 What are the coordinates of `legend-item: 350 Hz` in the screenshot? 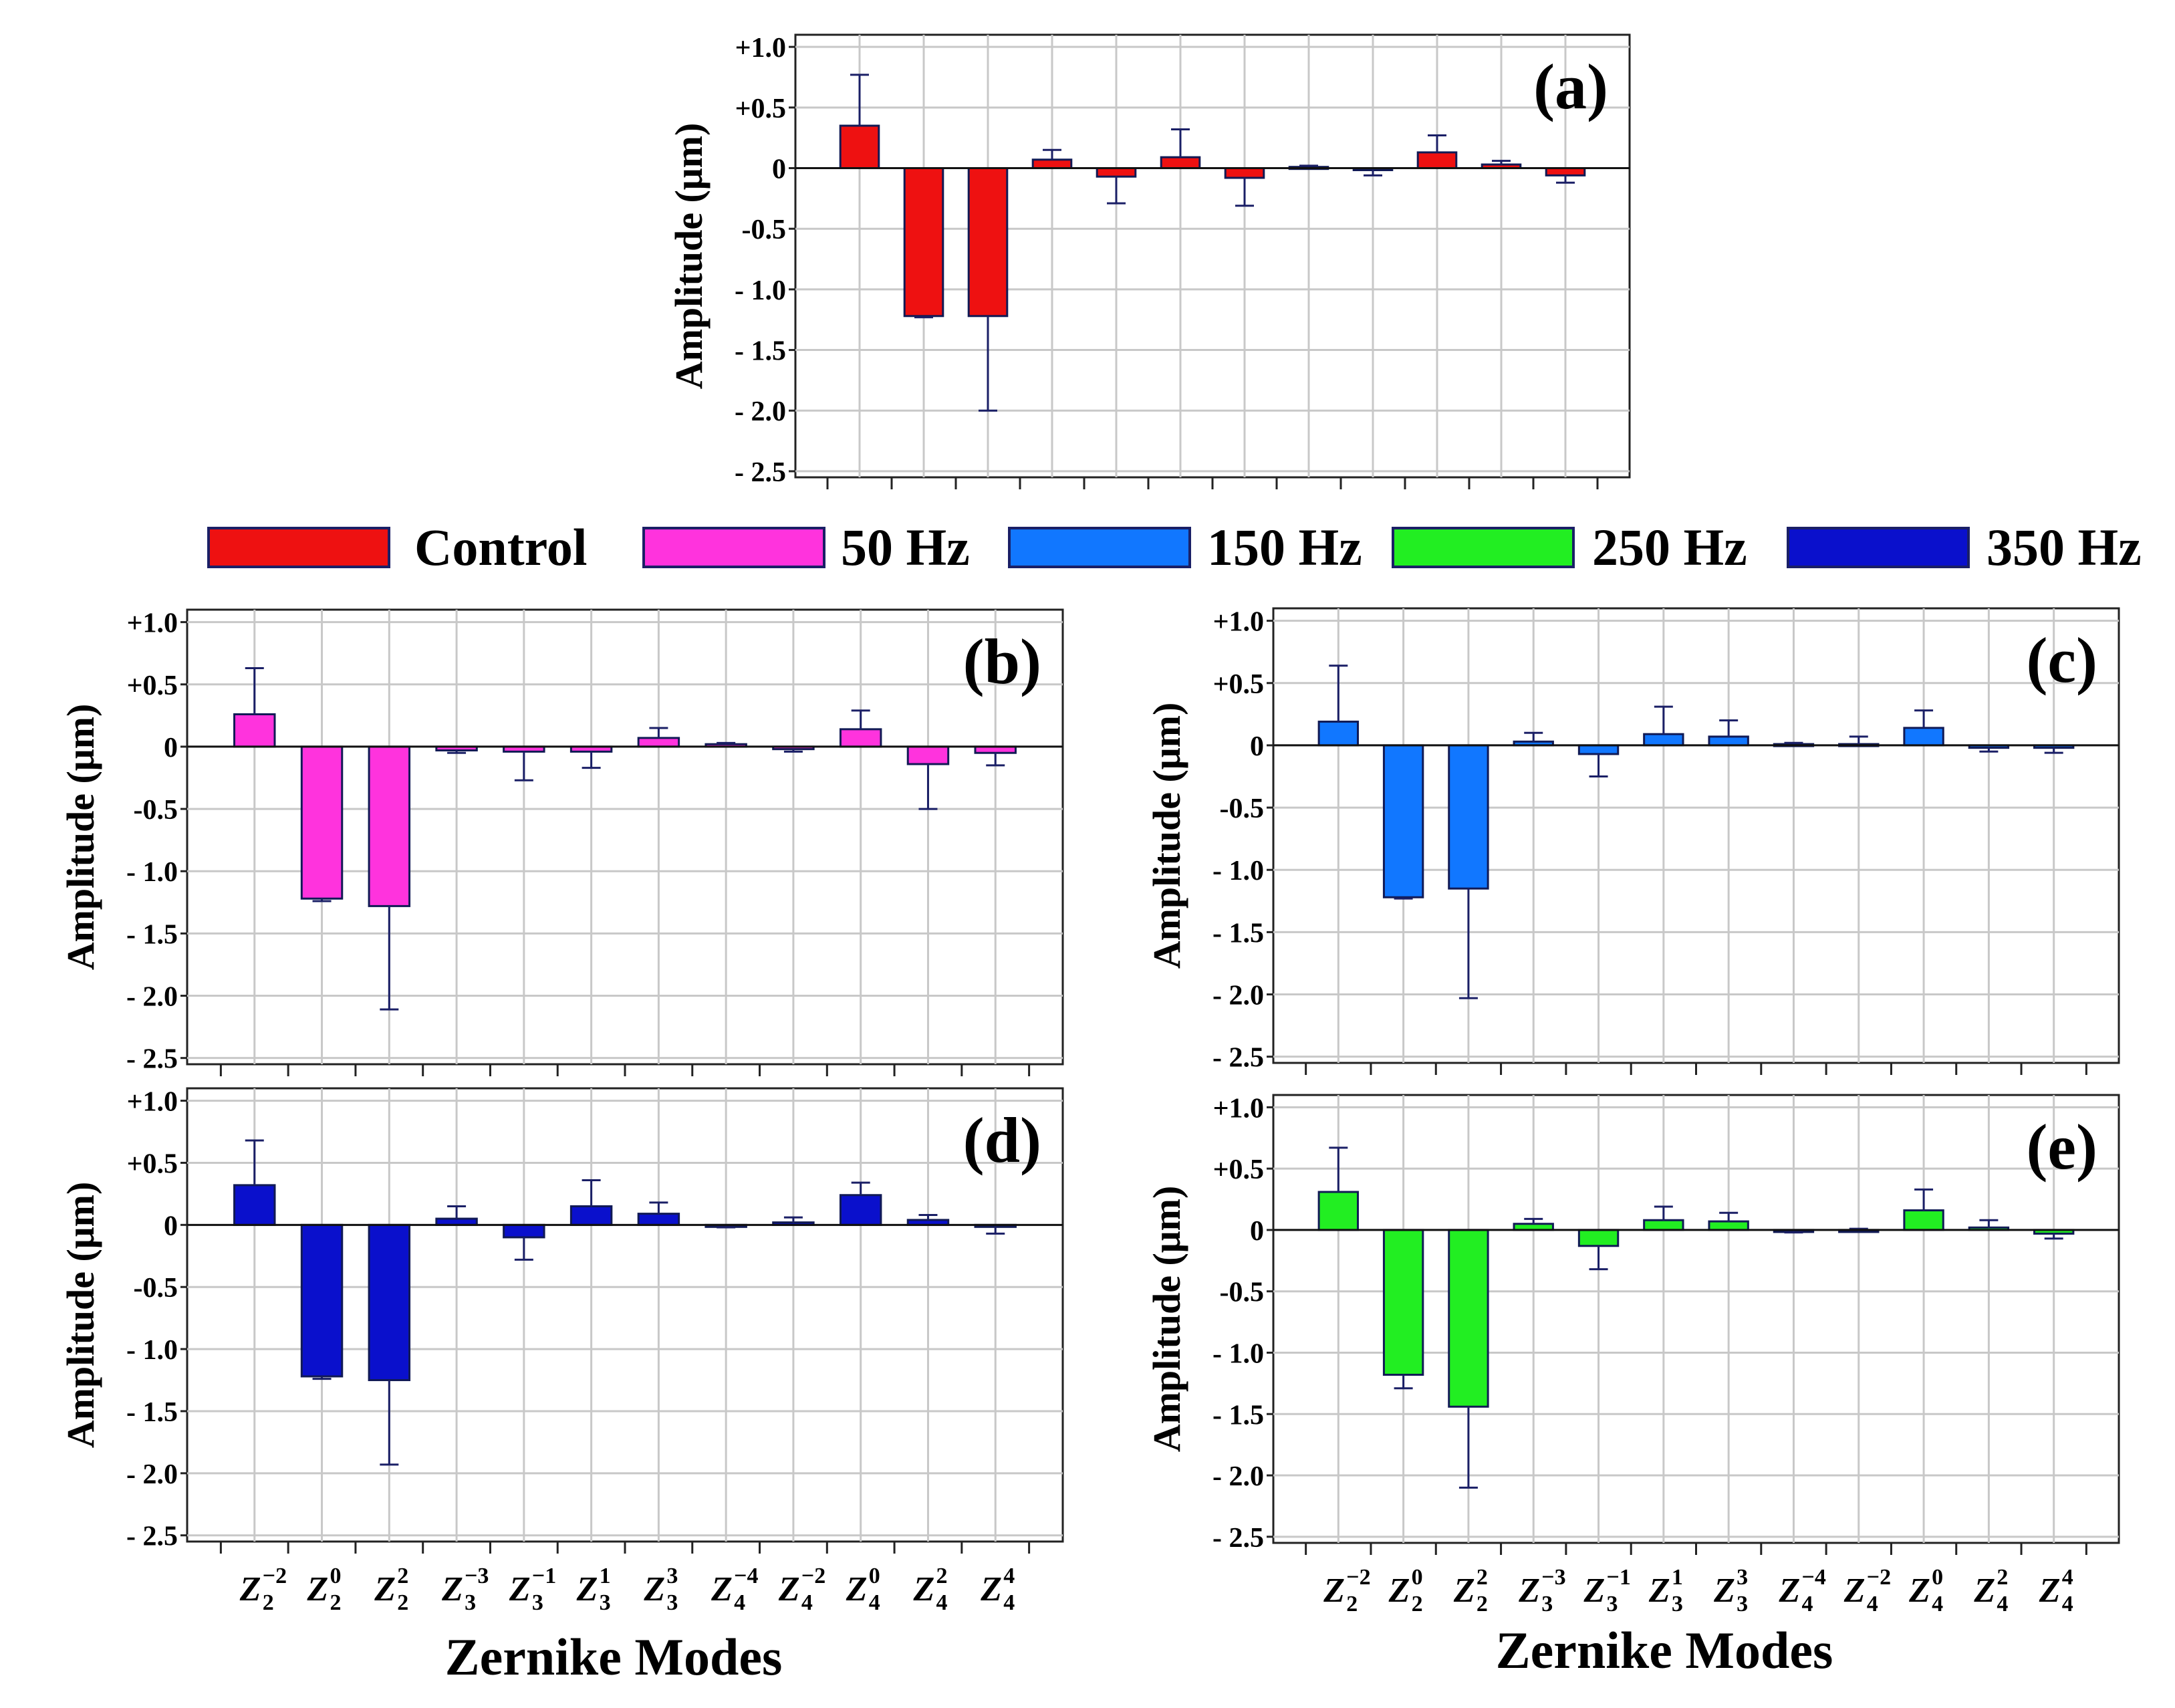 It's located at (1964, 547).